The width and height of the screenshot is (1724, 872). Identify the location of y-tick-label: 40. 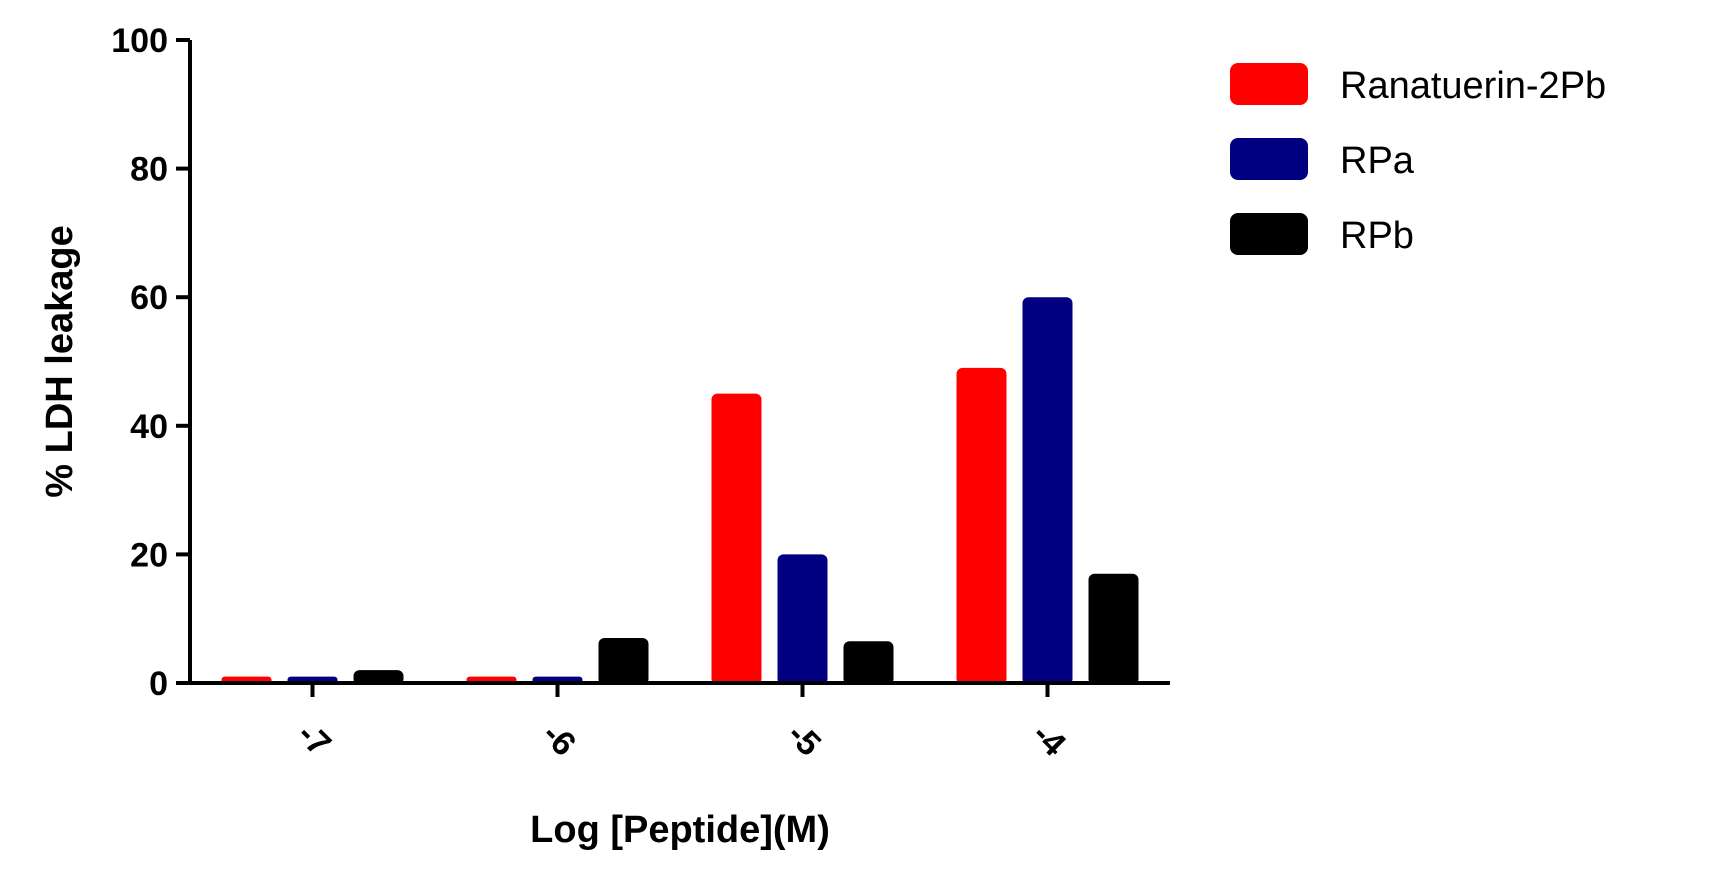
(149, 427).